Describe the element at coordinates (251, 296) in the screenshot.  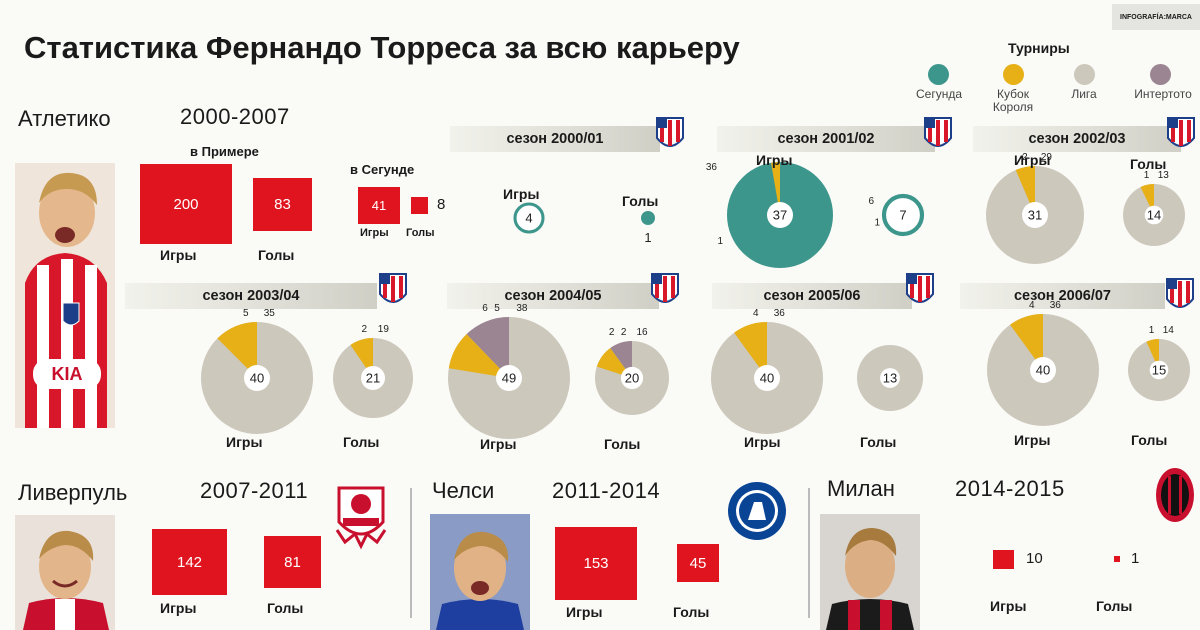
I see `season-header-2003-04: сезон 2003/04` at that location.